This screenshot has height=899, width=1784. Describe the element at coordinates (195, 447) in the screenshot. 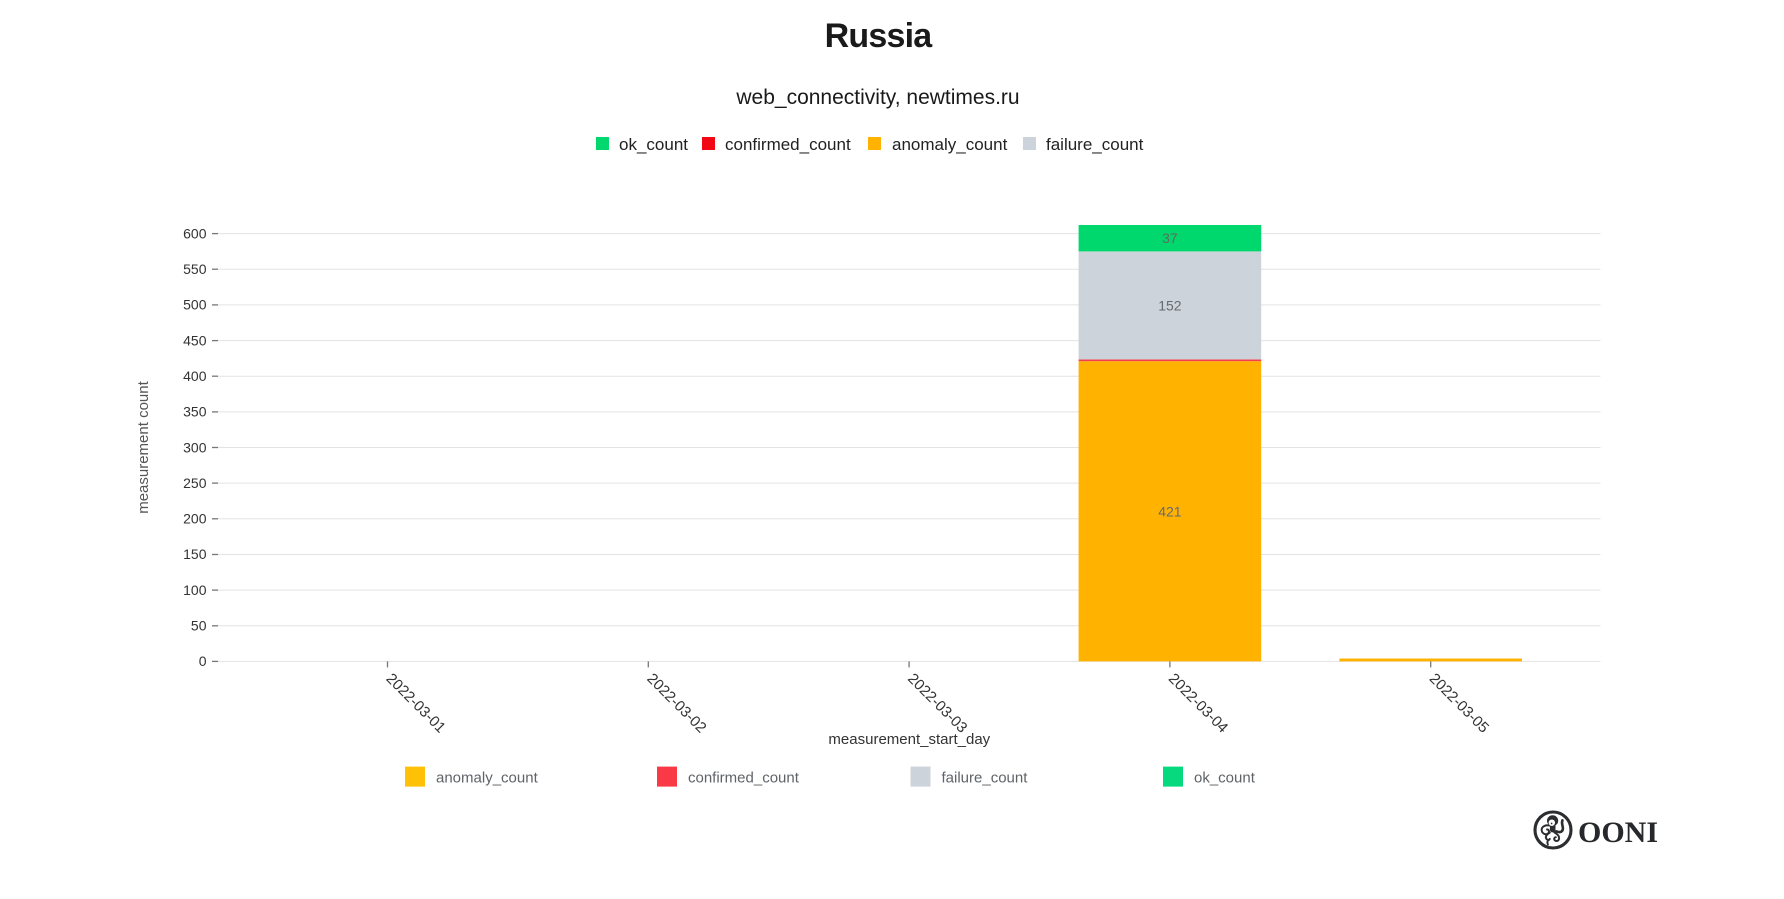

I see `svg-text: 300` at that location.